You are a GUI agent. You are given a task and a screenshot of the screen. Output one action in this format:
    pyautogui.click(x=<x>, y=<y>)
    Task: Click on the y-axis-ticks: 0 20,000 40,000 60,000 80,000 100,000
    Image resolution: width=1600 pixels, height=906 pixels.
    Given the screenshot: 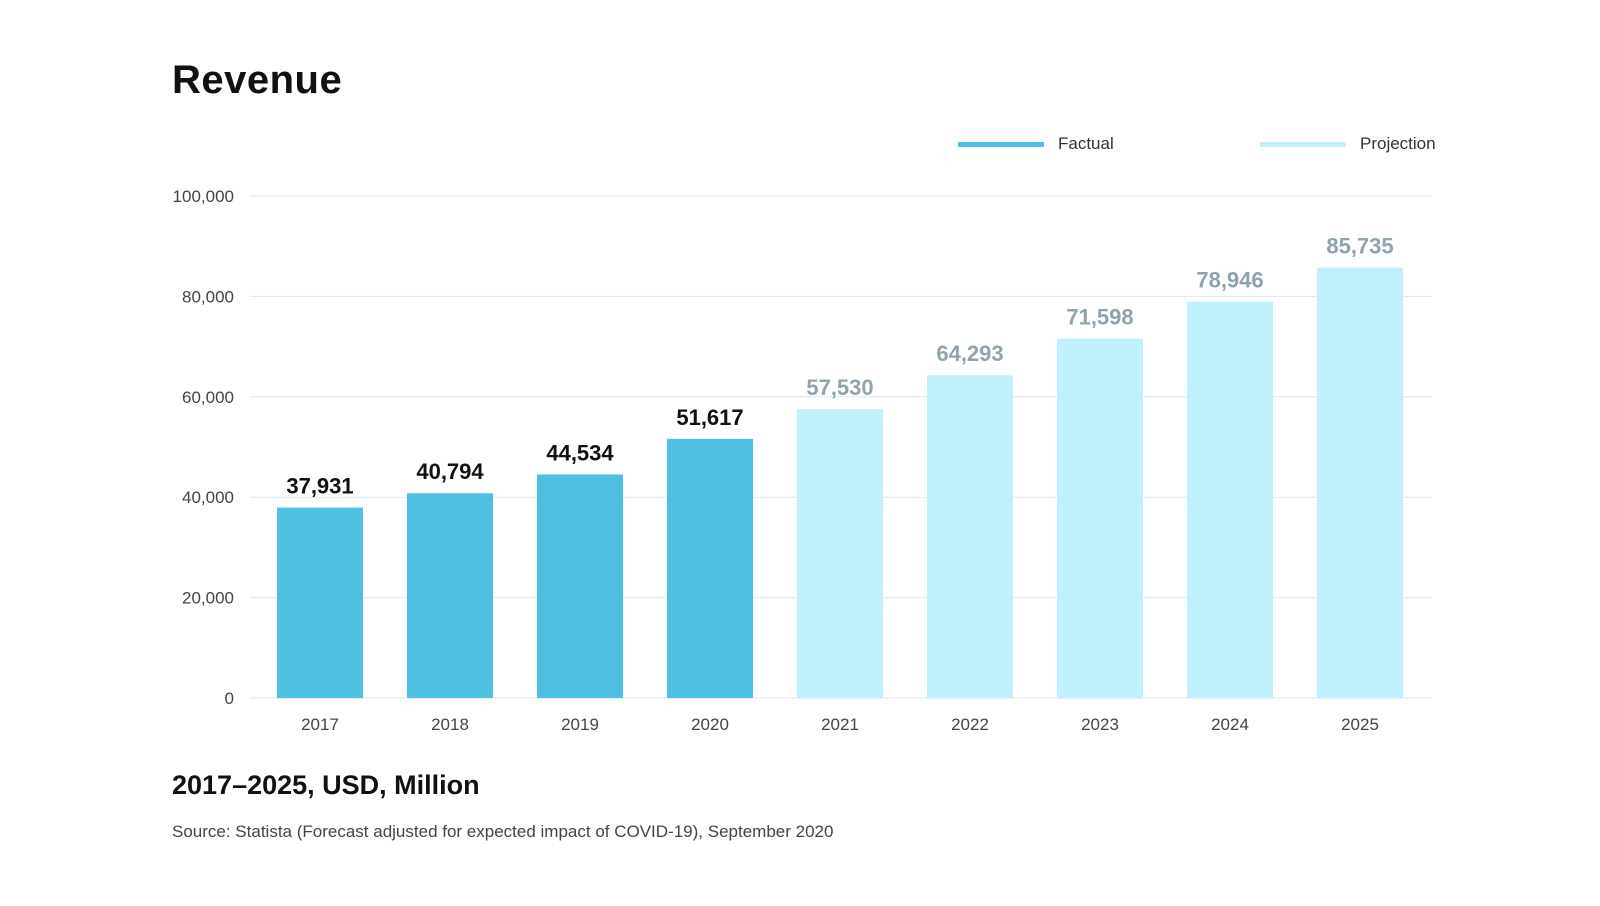 What is the action you would take?
    pyautogui.click(x=203, y=447)
    